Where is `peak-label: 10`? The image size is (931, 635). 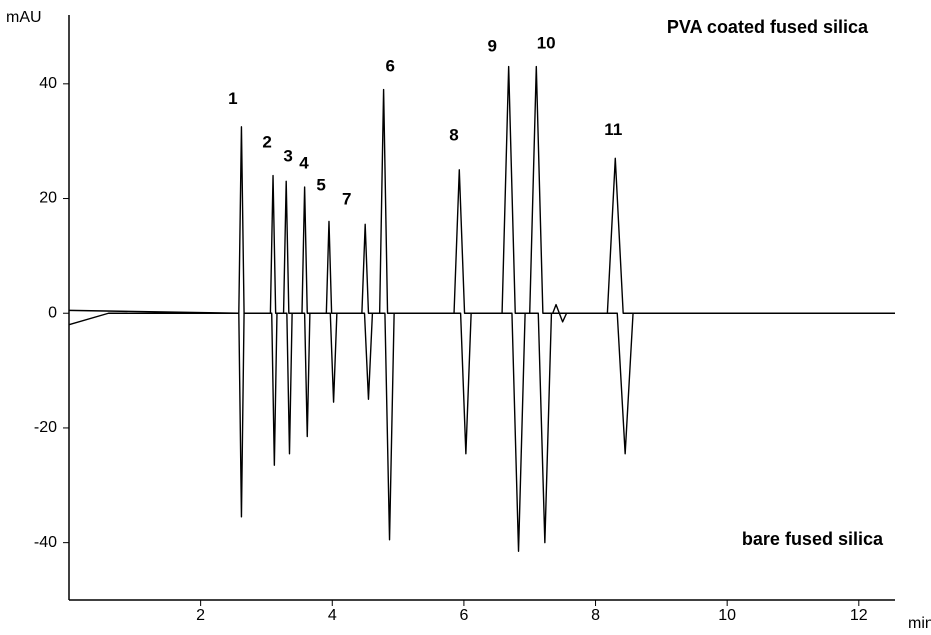 peak-label: 10 is located at coordinates (546, 43).